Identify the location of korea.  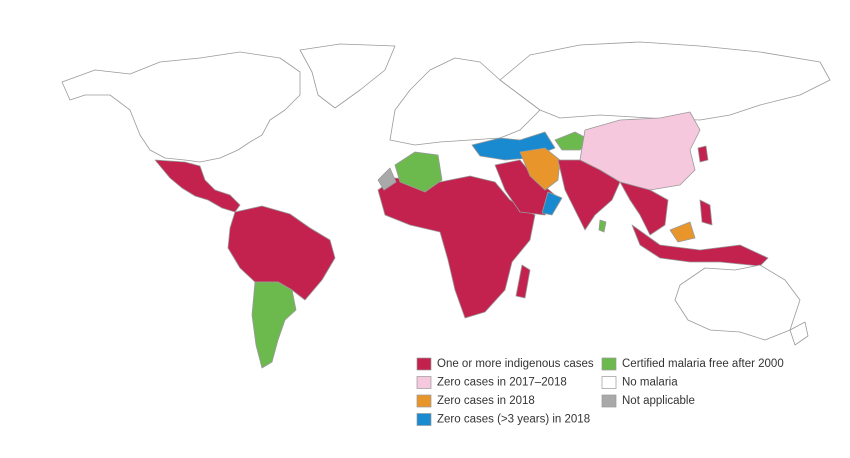
(703, 154).